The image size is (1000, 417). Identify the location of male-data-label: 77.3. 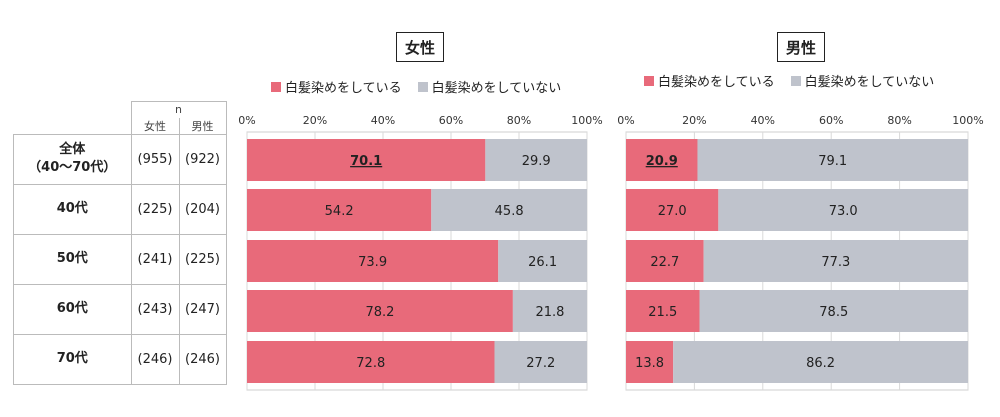
(835, 262).